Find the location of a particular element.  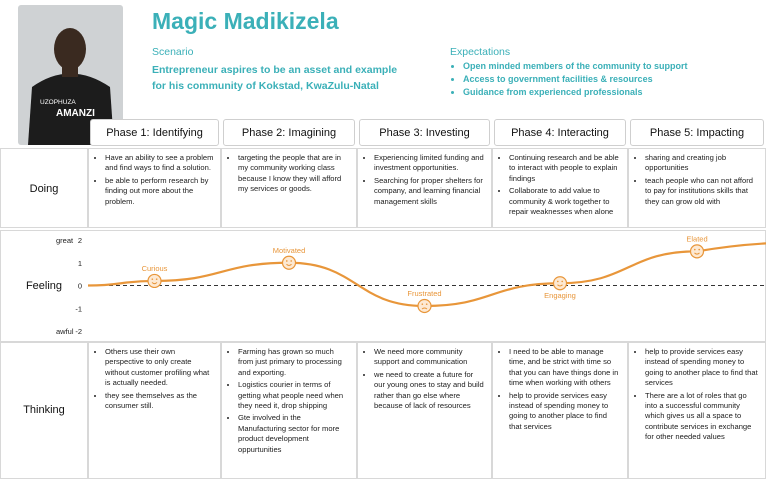

photo-text: AMANZI is located at coordinates (75, 113).